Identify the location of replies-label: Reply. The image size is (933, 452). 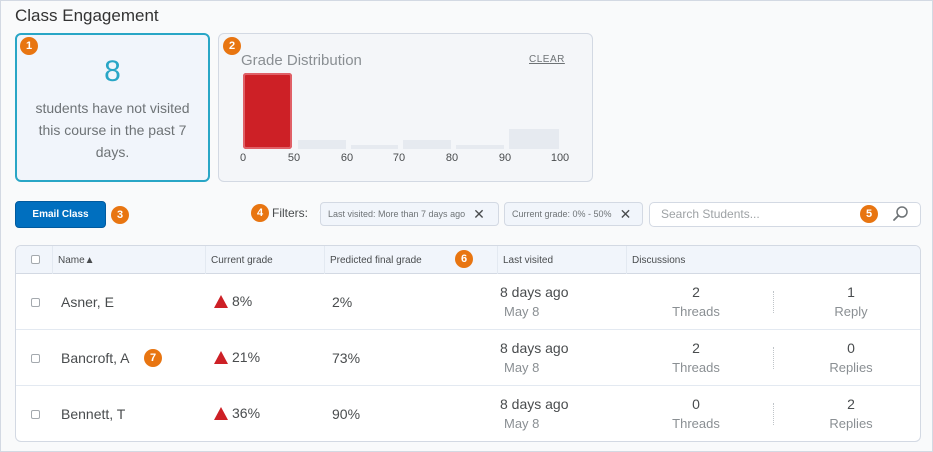
(851, 311).